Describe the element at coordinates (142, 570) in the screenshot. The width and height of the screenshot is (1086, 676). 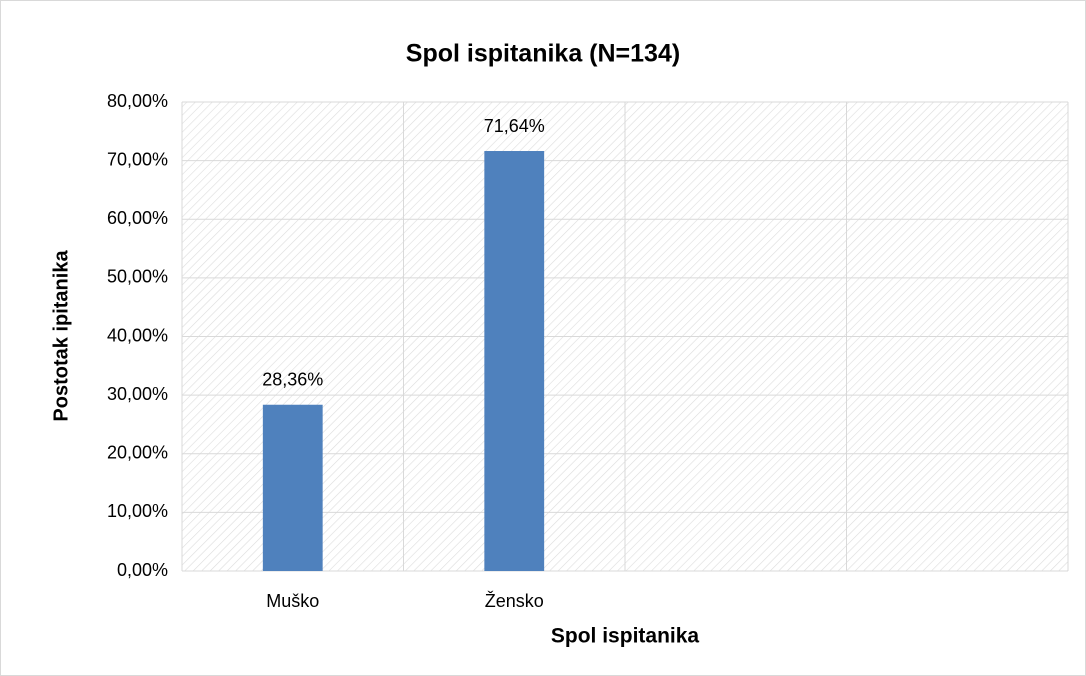
I see `y-tick-label: 0,00%` at that location.